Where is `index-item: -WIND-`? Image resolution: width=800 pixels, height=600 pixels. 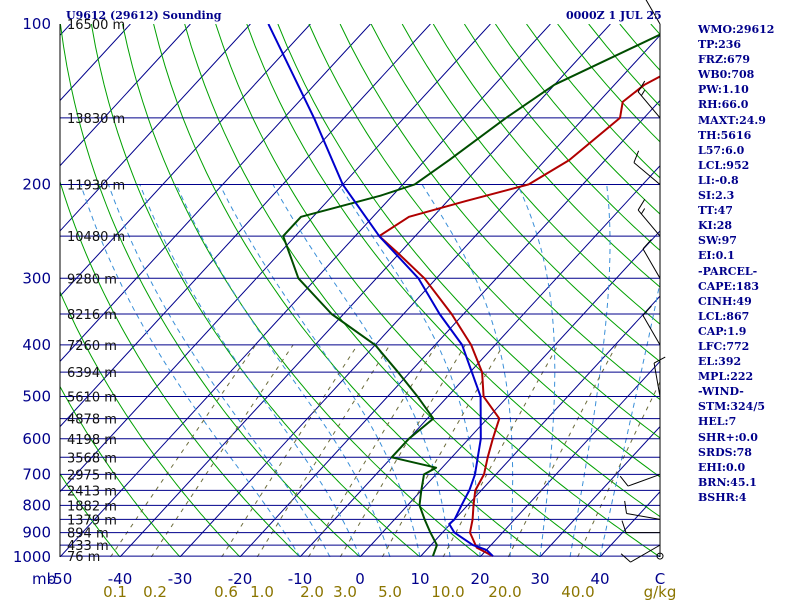
index-item: -WIND- is located at coordinates (721, 392).